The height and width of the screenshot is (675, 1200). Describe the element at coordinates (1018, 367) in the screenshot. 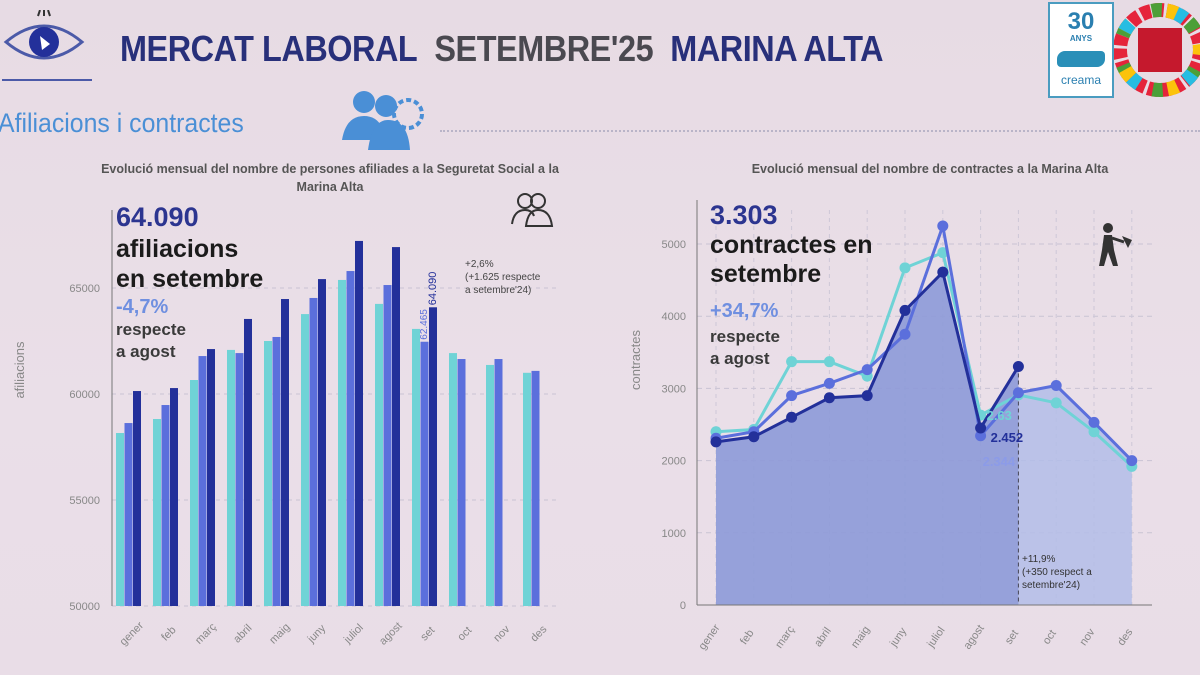

I see `point-set-s3` at that location.